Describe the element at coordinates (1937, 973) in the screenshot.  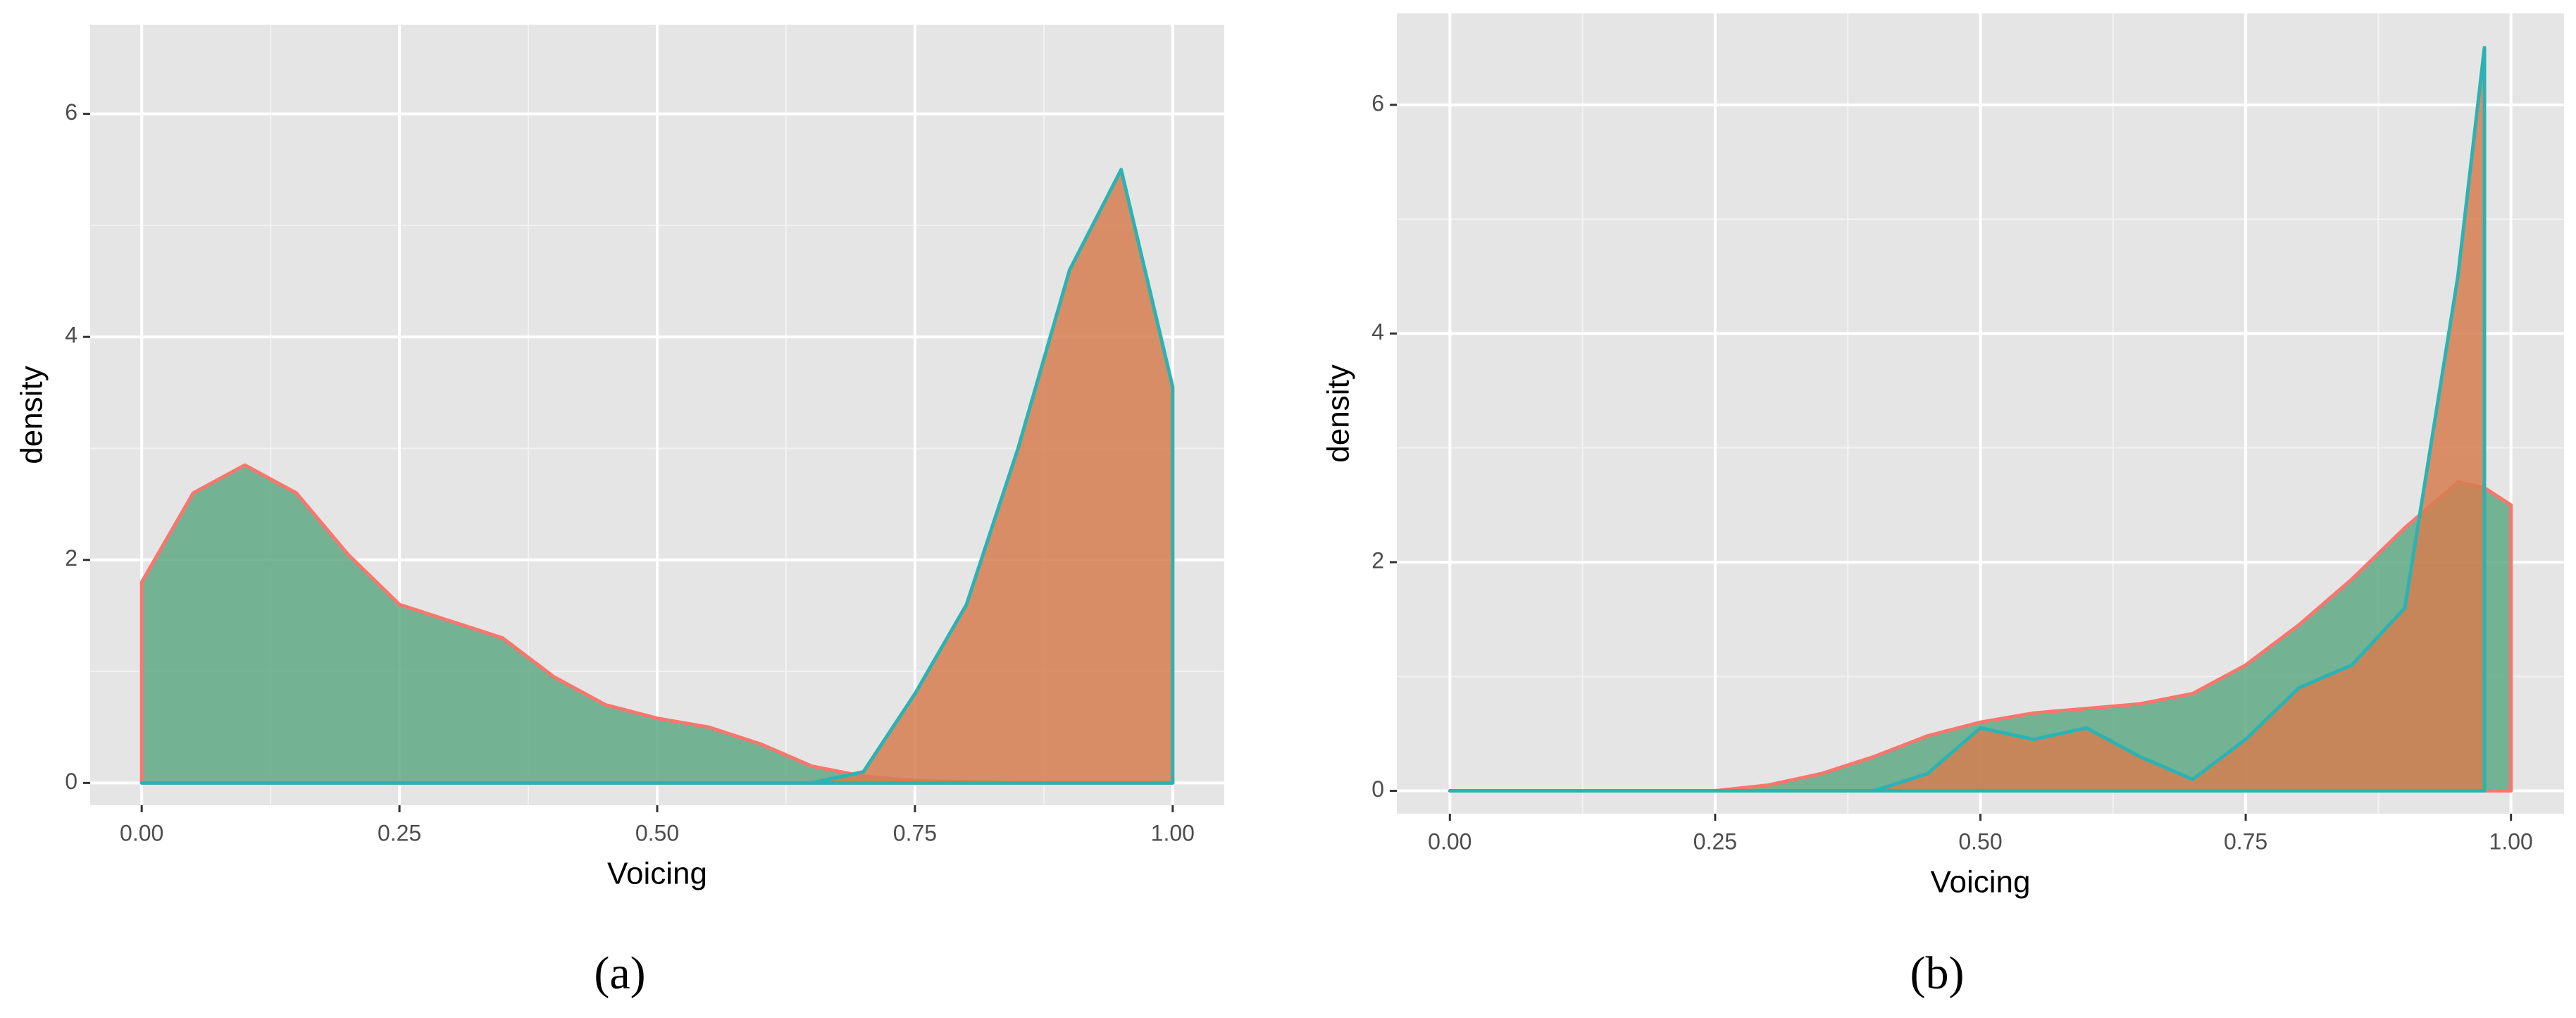
I see `caption: (b)` at that location.